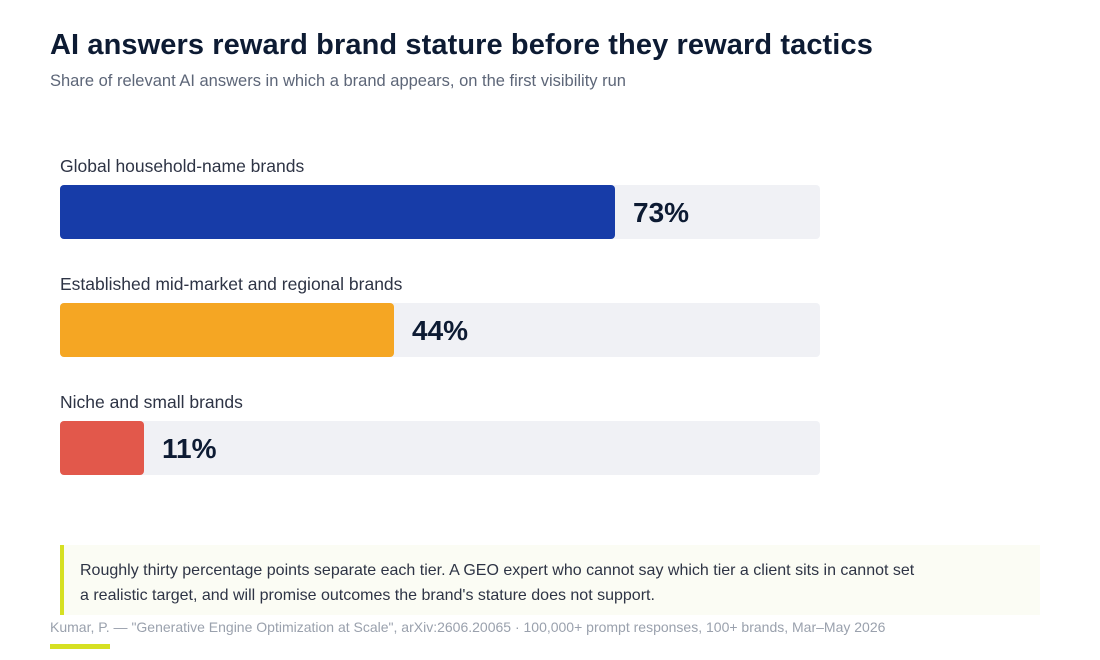 Image resolution: width=1100 pixels, height=660 pixels. What do you see at coordinates (189, 448) in the screenshot?
I see `bar-value-label: 11%` at bounding box center [189, 448].